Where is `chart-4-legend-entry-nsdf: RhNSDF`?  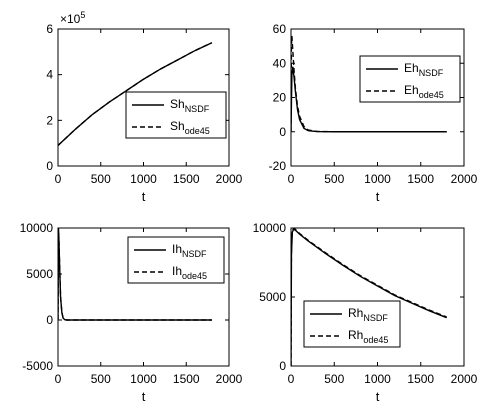
chart-4-legend-entry-nsdf: RhNSDF is located at coordinates (368, 314).